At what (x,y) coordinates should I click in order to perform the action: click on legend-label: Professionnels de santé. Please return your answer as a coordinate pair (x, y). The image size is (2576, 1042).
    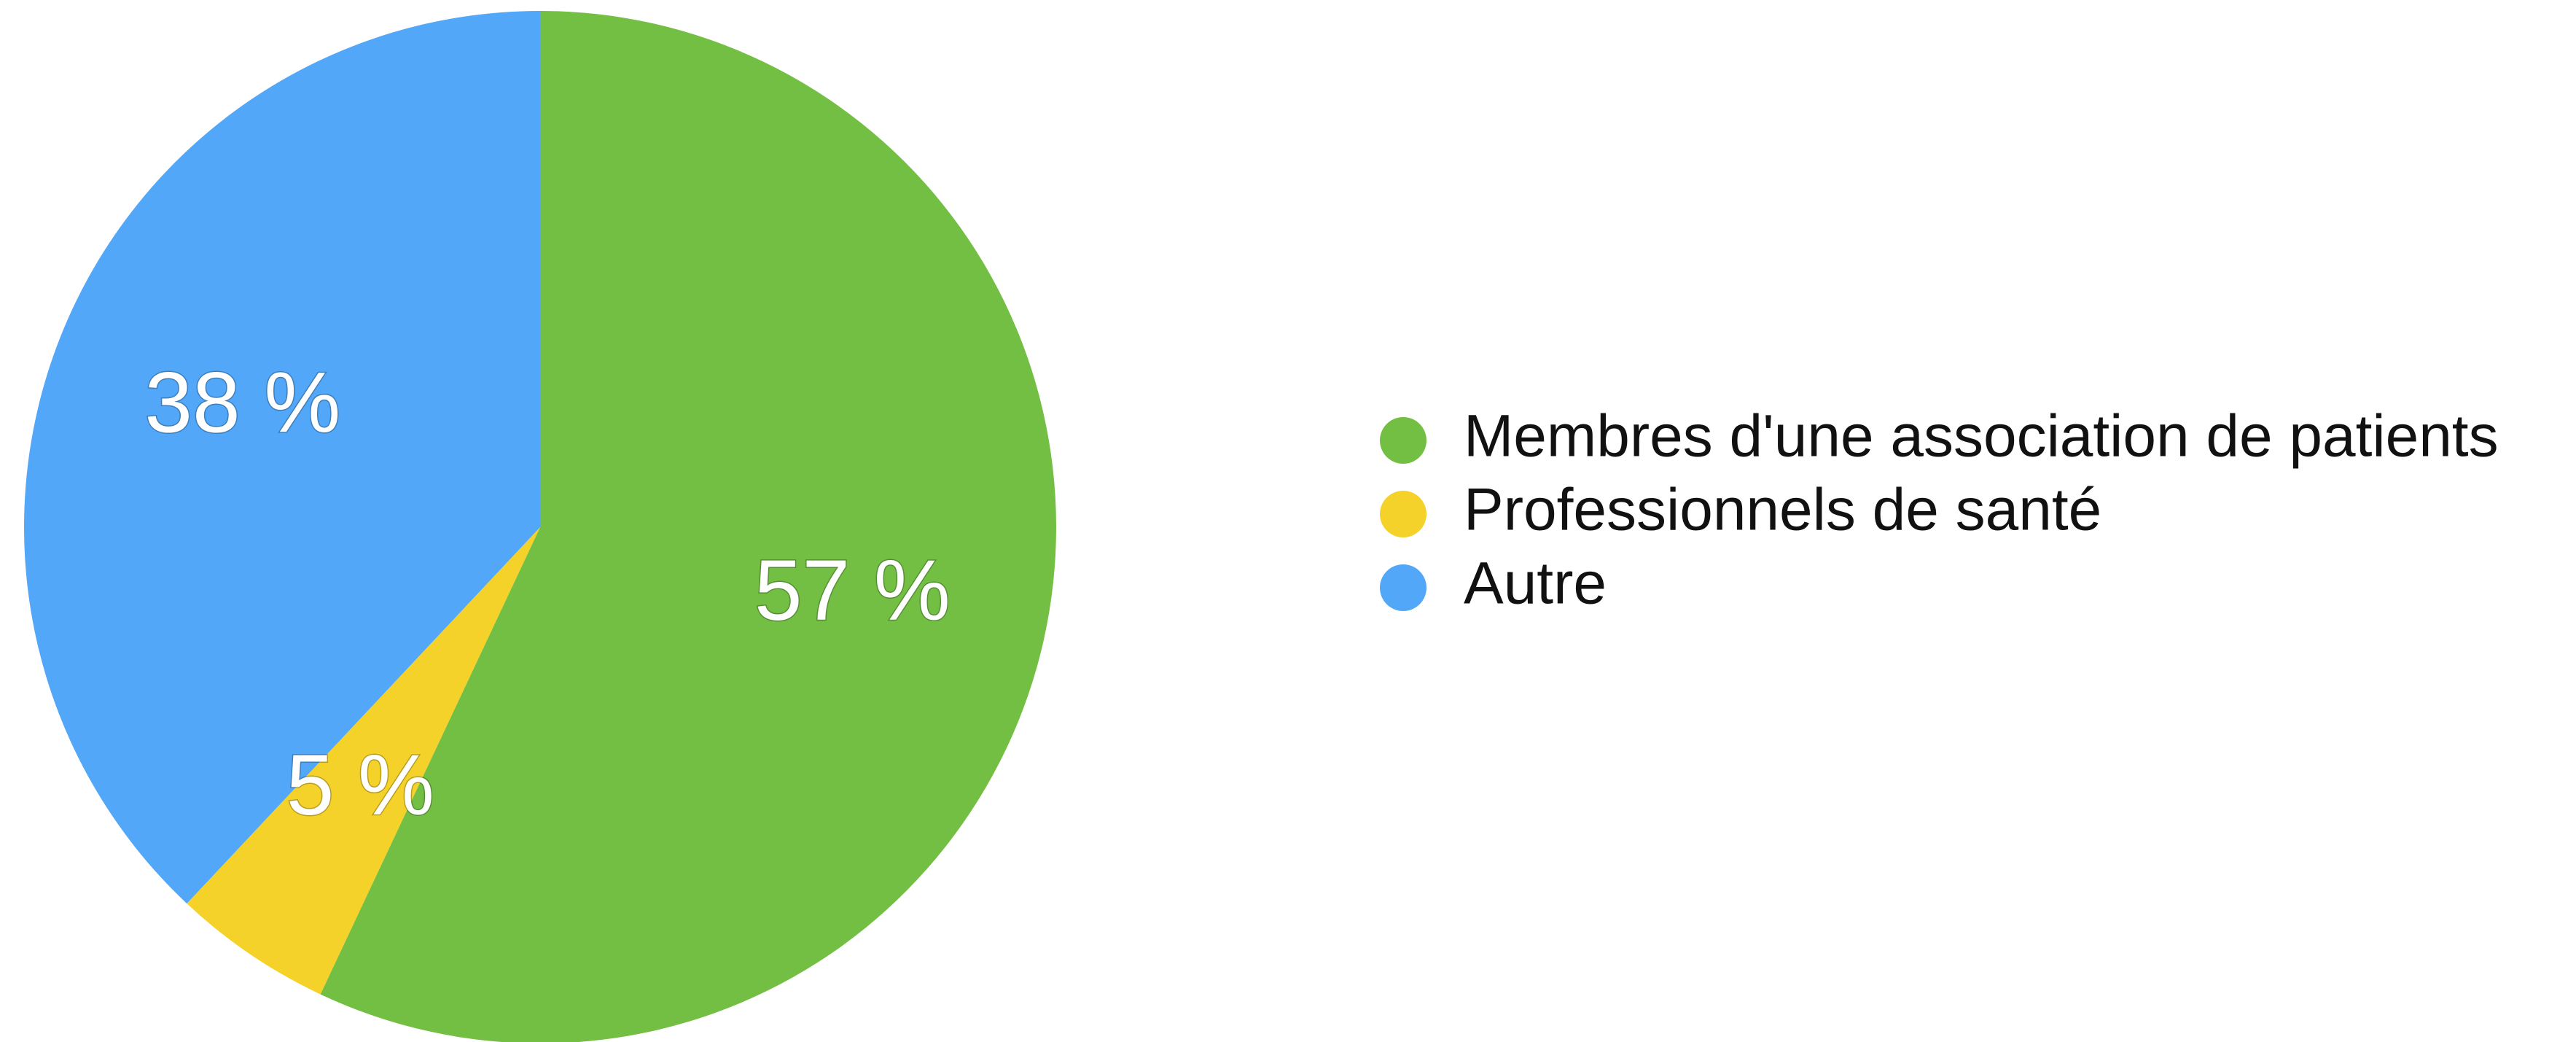
    Looking at the image, I should click on (1782, 510).